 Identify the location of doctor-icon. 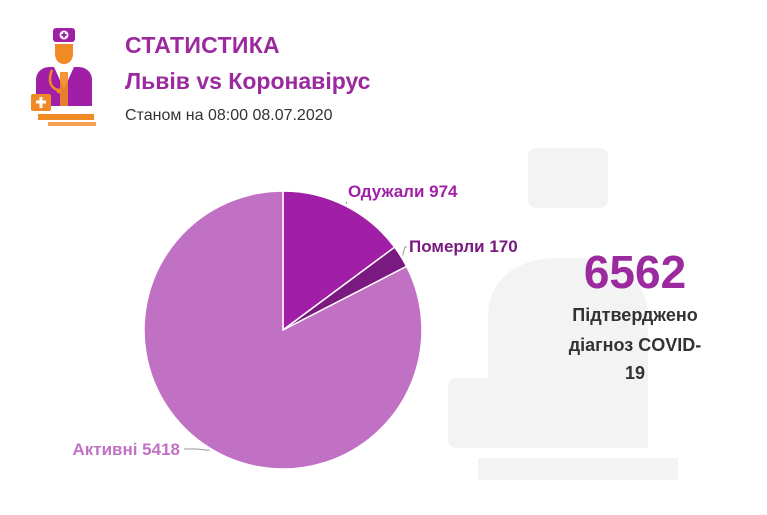
(63, 77).